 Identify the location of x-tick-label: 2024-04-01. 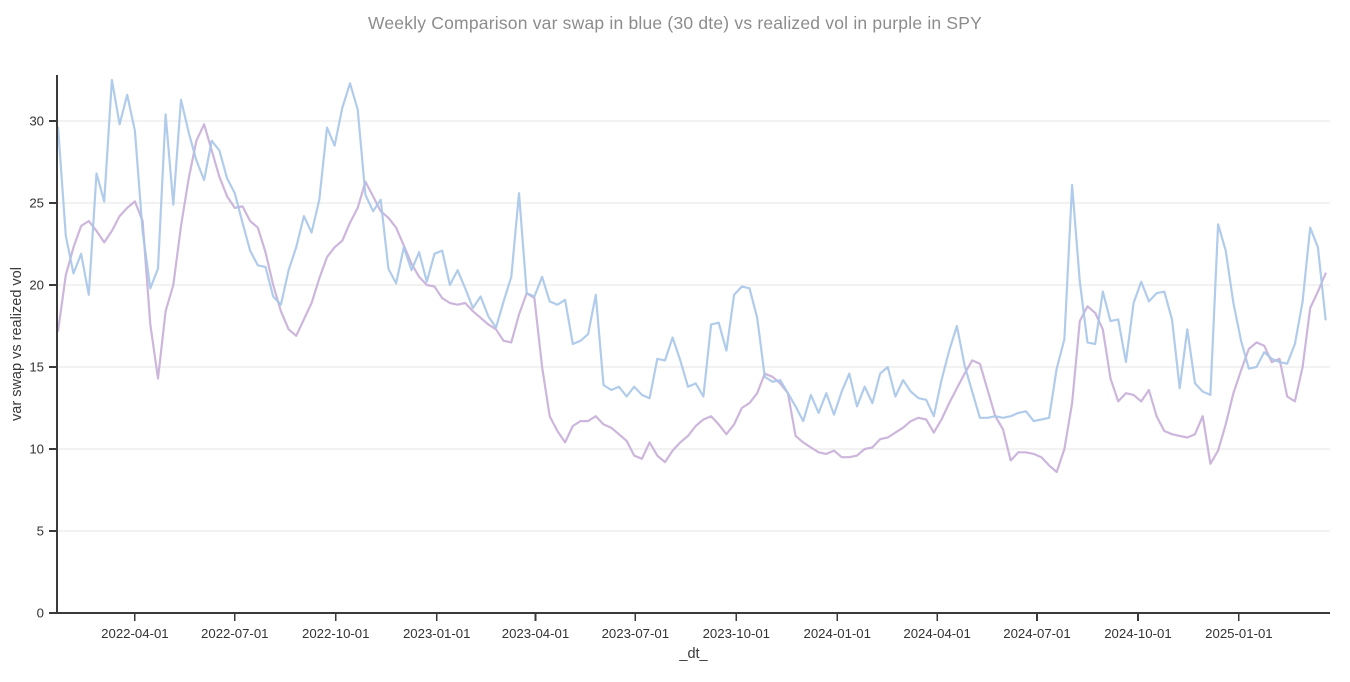
(936, 633).